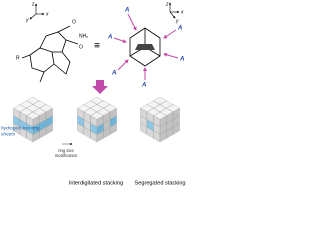 This screenshot has height=240, width=320. I want to click on down-arrow, so click(100, 87).